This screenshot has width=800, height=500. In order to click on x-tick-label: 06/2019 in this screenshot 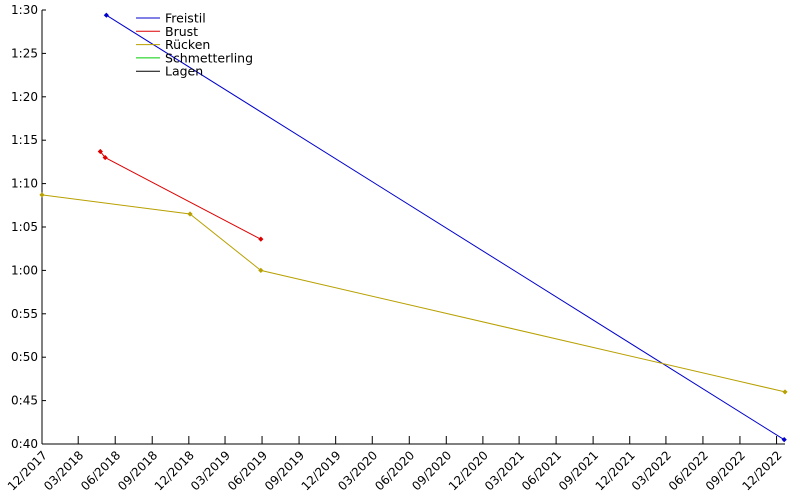, I will do `click(247, 470)`.